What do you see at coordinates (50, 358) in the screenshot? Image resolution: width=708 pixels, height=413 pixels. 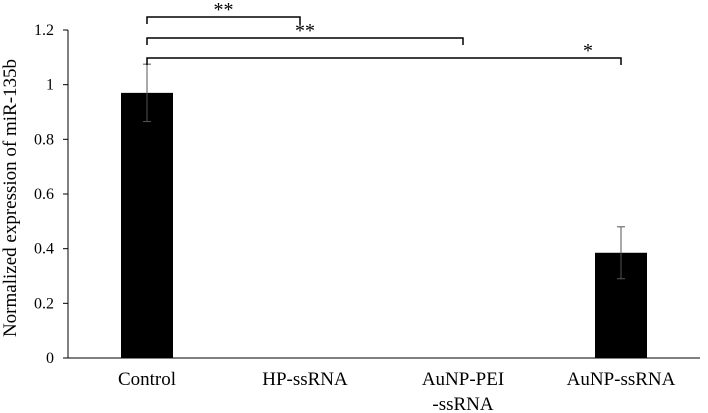 I see `y-tick-label: 0` at bounding box center [50, 358].